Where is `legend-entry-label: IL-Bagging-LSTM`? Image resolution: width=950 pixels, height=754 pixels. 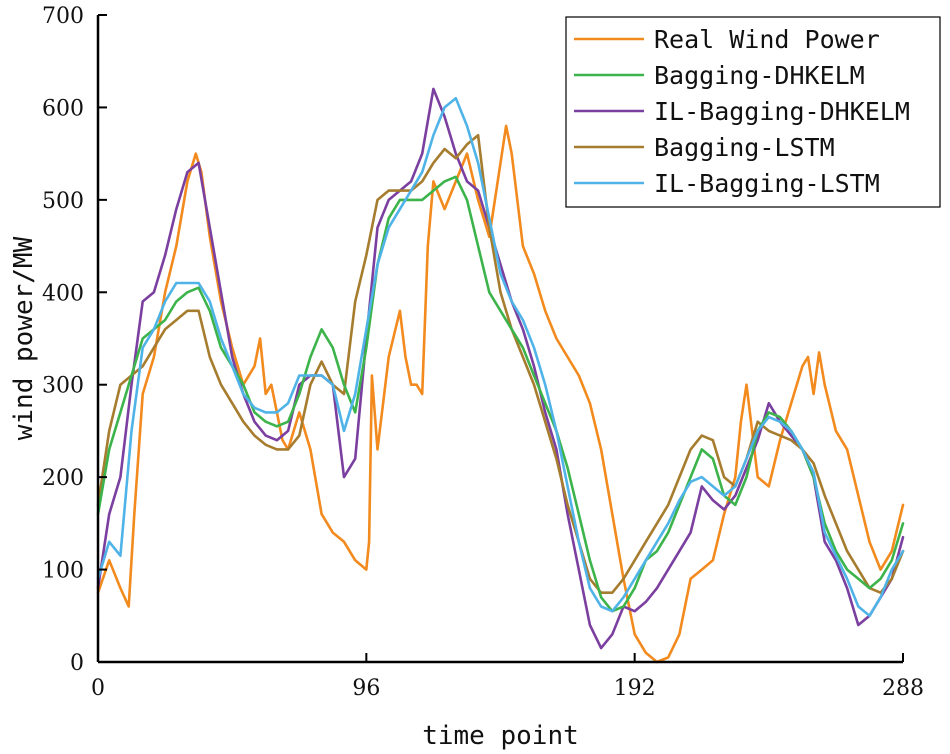 legend-entry-label: IL-Bagging-LSTM is located at coordinates (767, 183).